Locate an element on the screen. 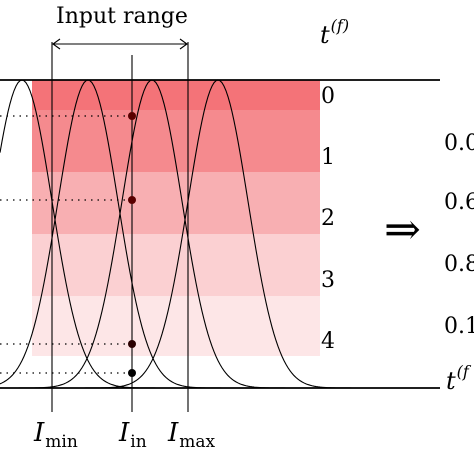  intersection-points is located at coordinates (132, 244).